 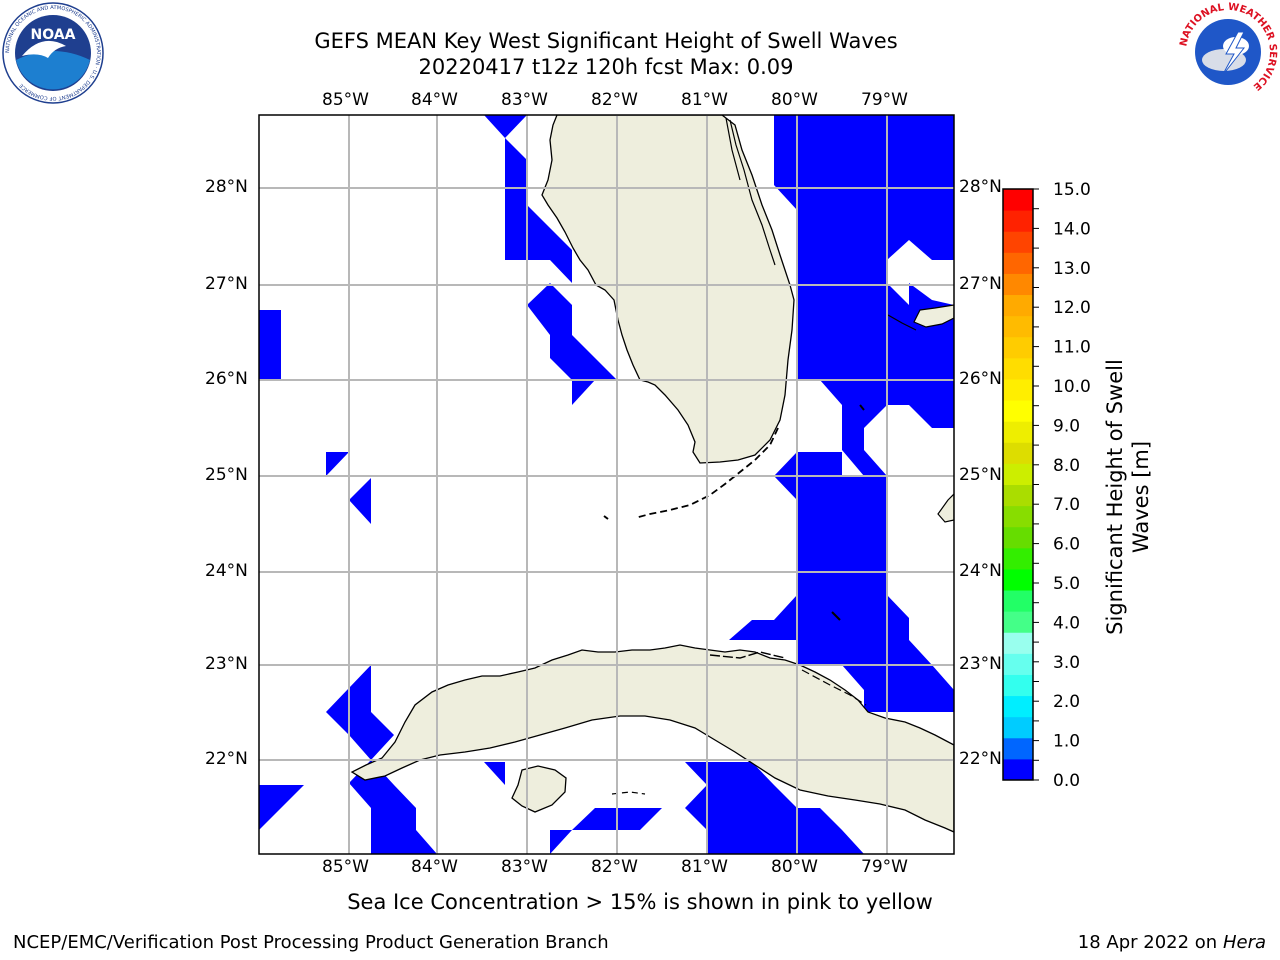 I want to click on isla-de-la-juventud, so click(x=539, y=789).